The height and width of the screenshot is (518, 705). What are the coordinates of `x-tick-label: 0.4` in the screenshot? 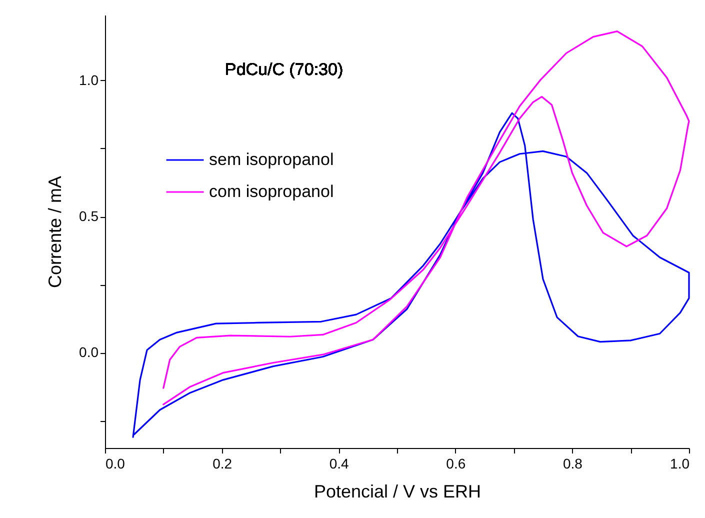 It's located at (339, 464).